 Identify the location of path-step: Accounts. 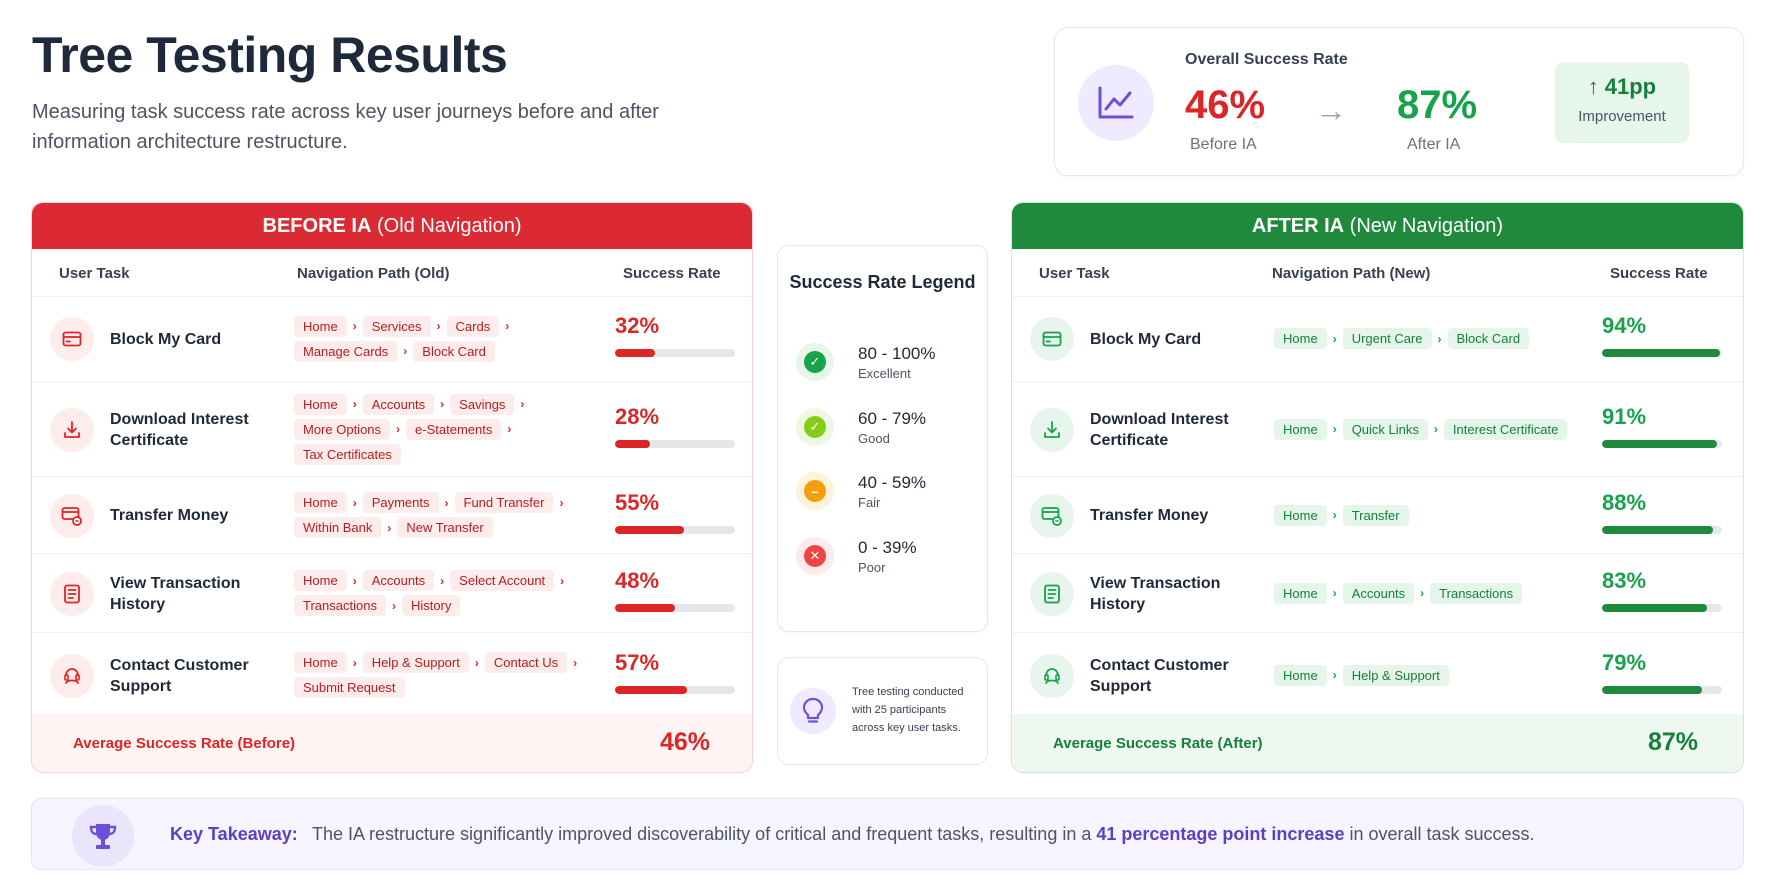
(398, 404).